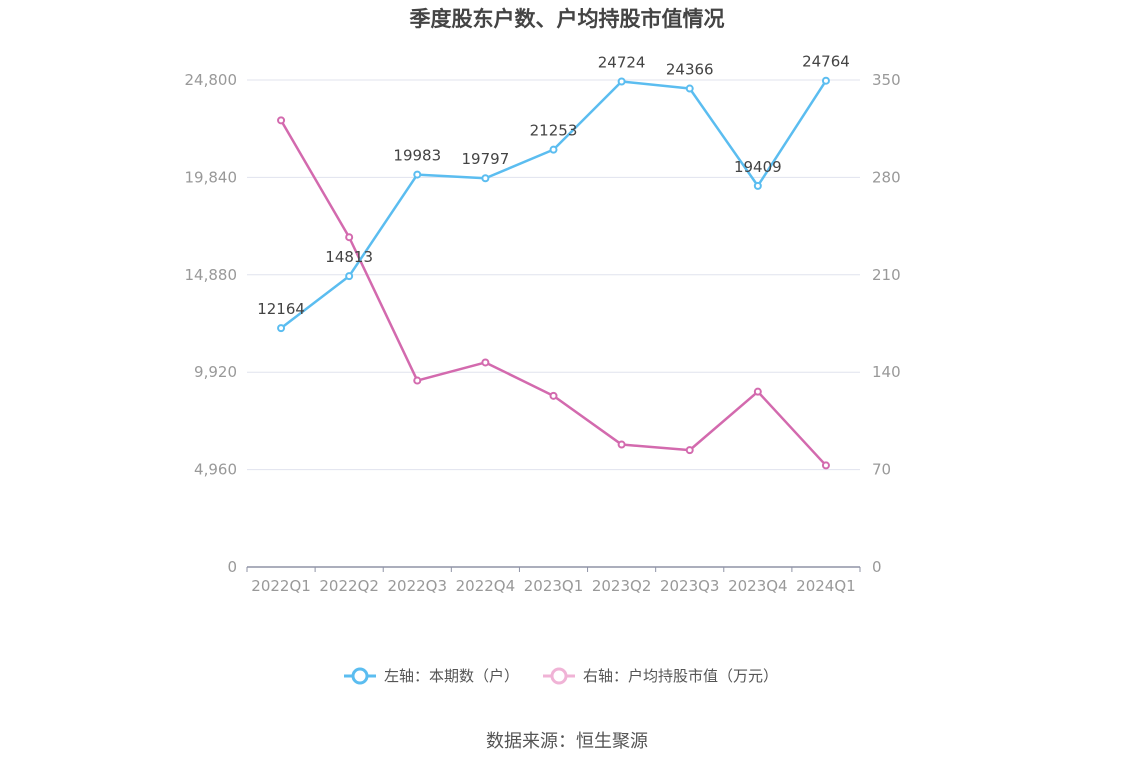  I want to click on x-tick-label: 2023Q1, so click(554, 586).